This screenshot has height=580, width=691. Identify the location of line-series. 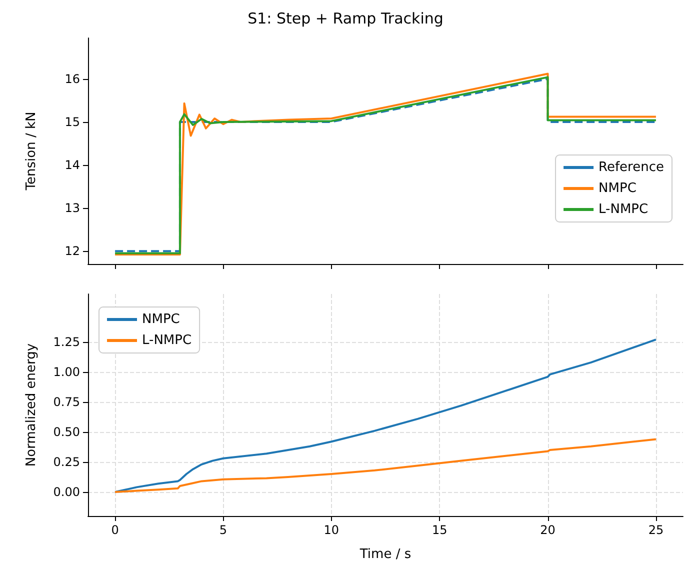
(385, 465).